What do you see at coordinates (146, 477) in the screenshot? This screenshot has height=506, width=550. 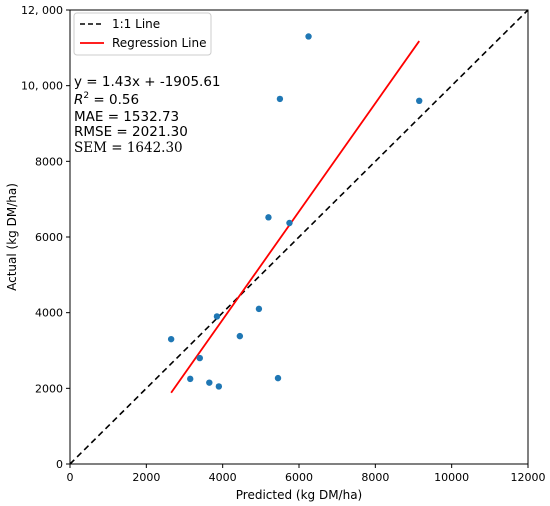 I see `x-tick-label: 2000` at bounding box center [146, 477].